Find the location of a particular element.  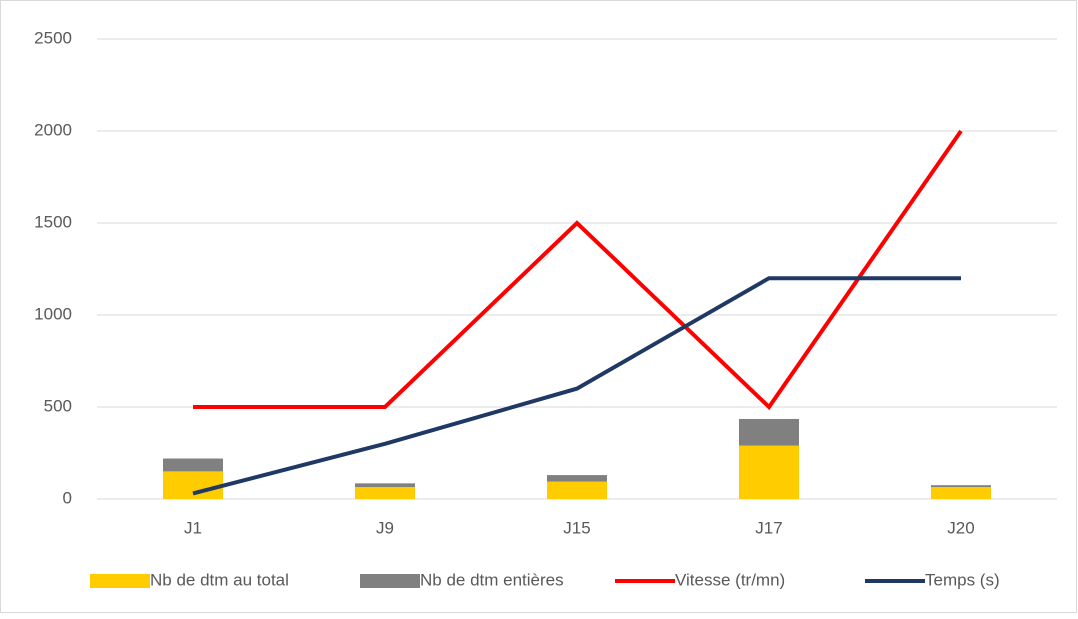

y-tick-label: 500 is located at coordinates (58, 405).